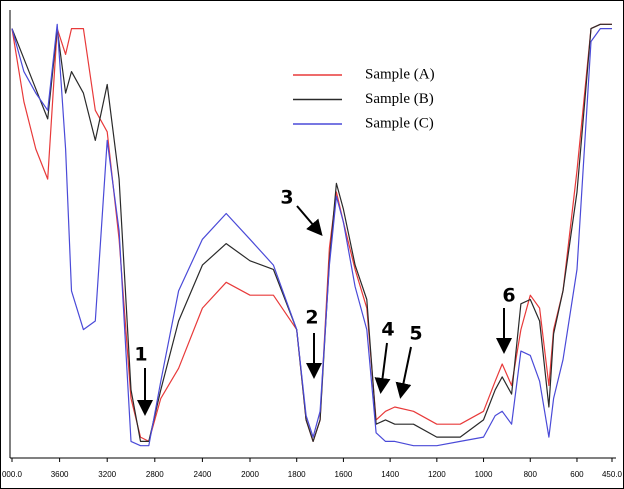 Image resolution: width=624 pixels, height=489 pixels. What do you see at coordinates (387, 330) in the screenshot?
I see `annotation-label: 4` at bounding box center [387, 330].